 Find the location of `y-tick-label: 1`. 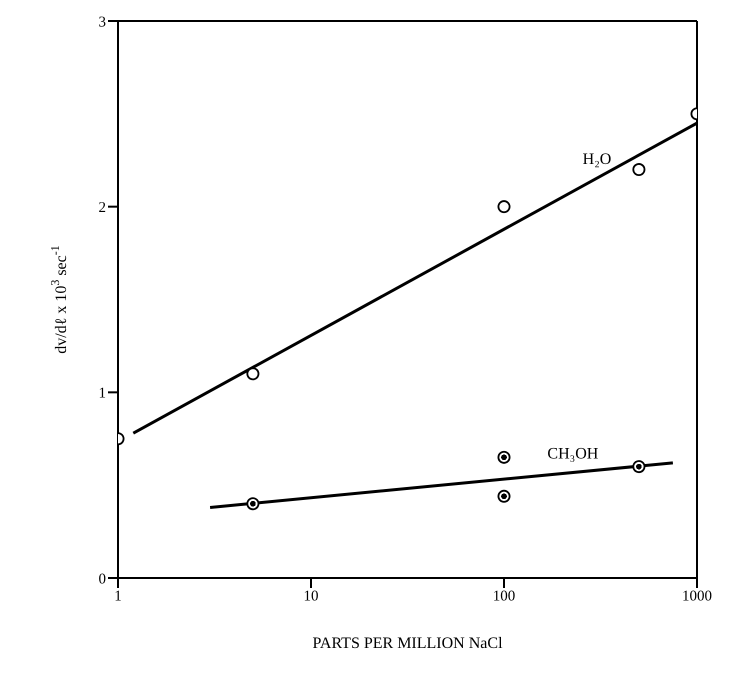

y-tick-label: 1 is located at coordinates (102, 394).